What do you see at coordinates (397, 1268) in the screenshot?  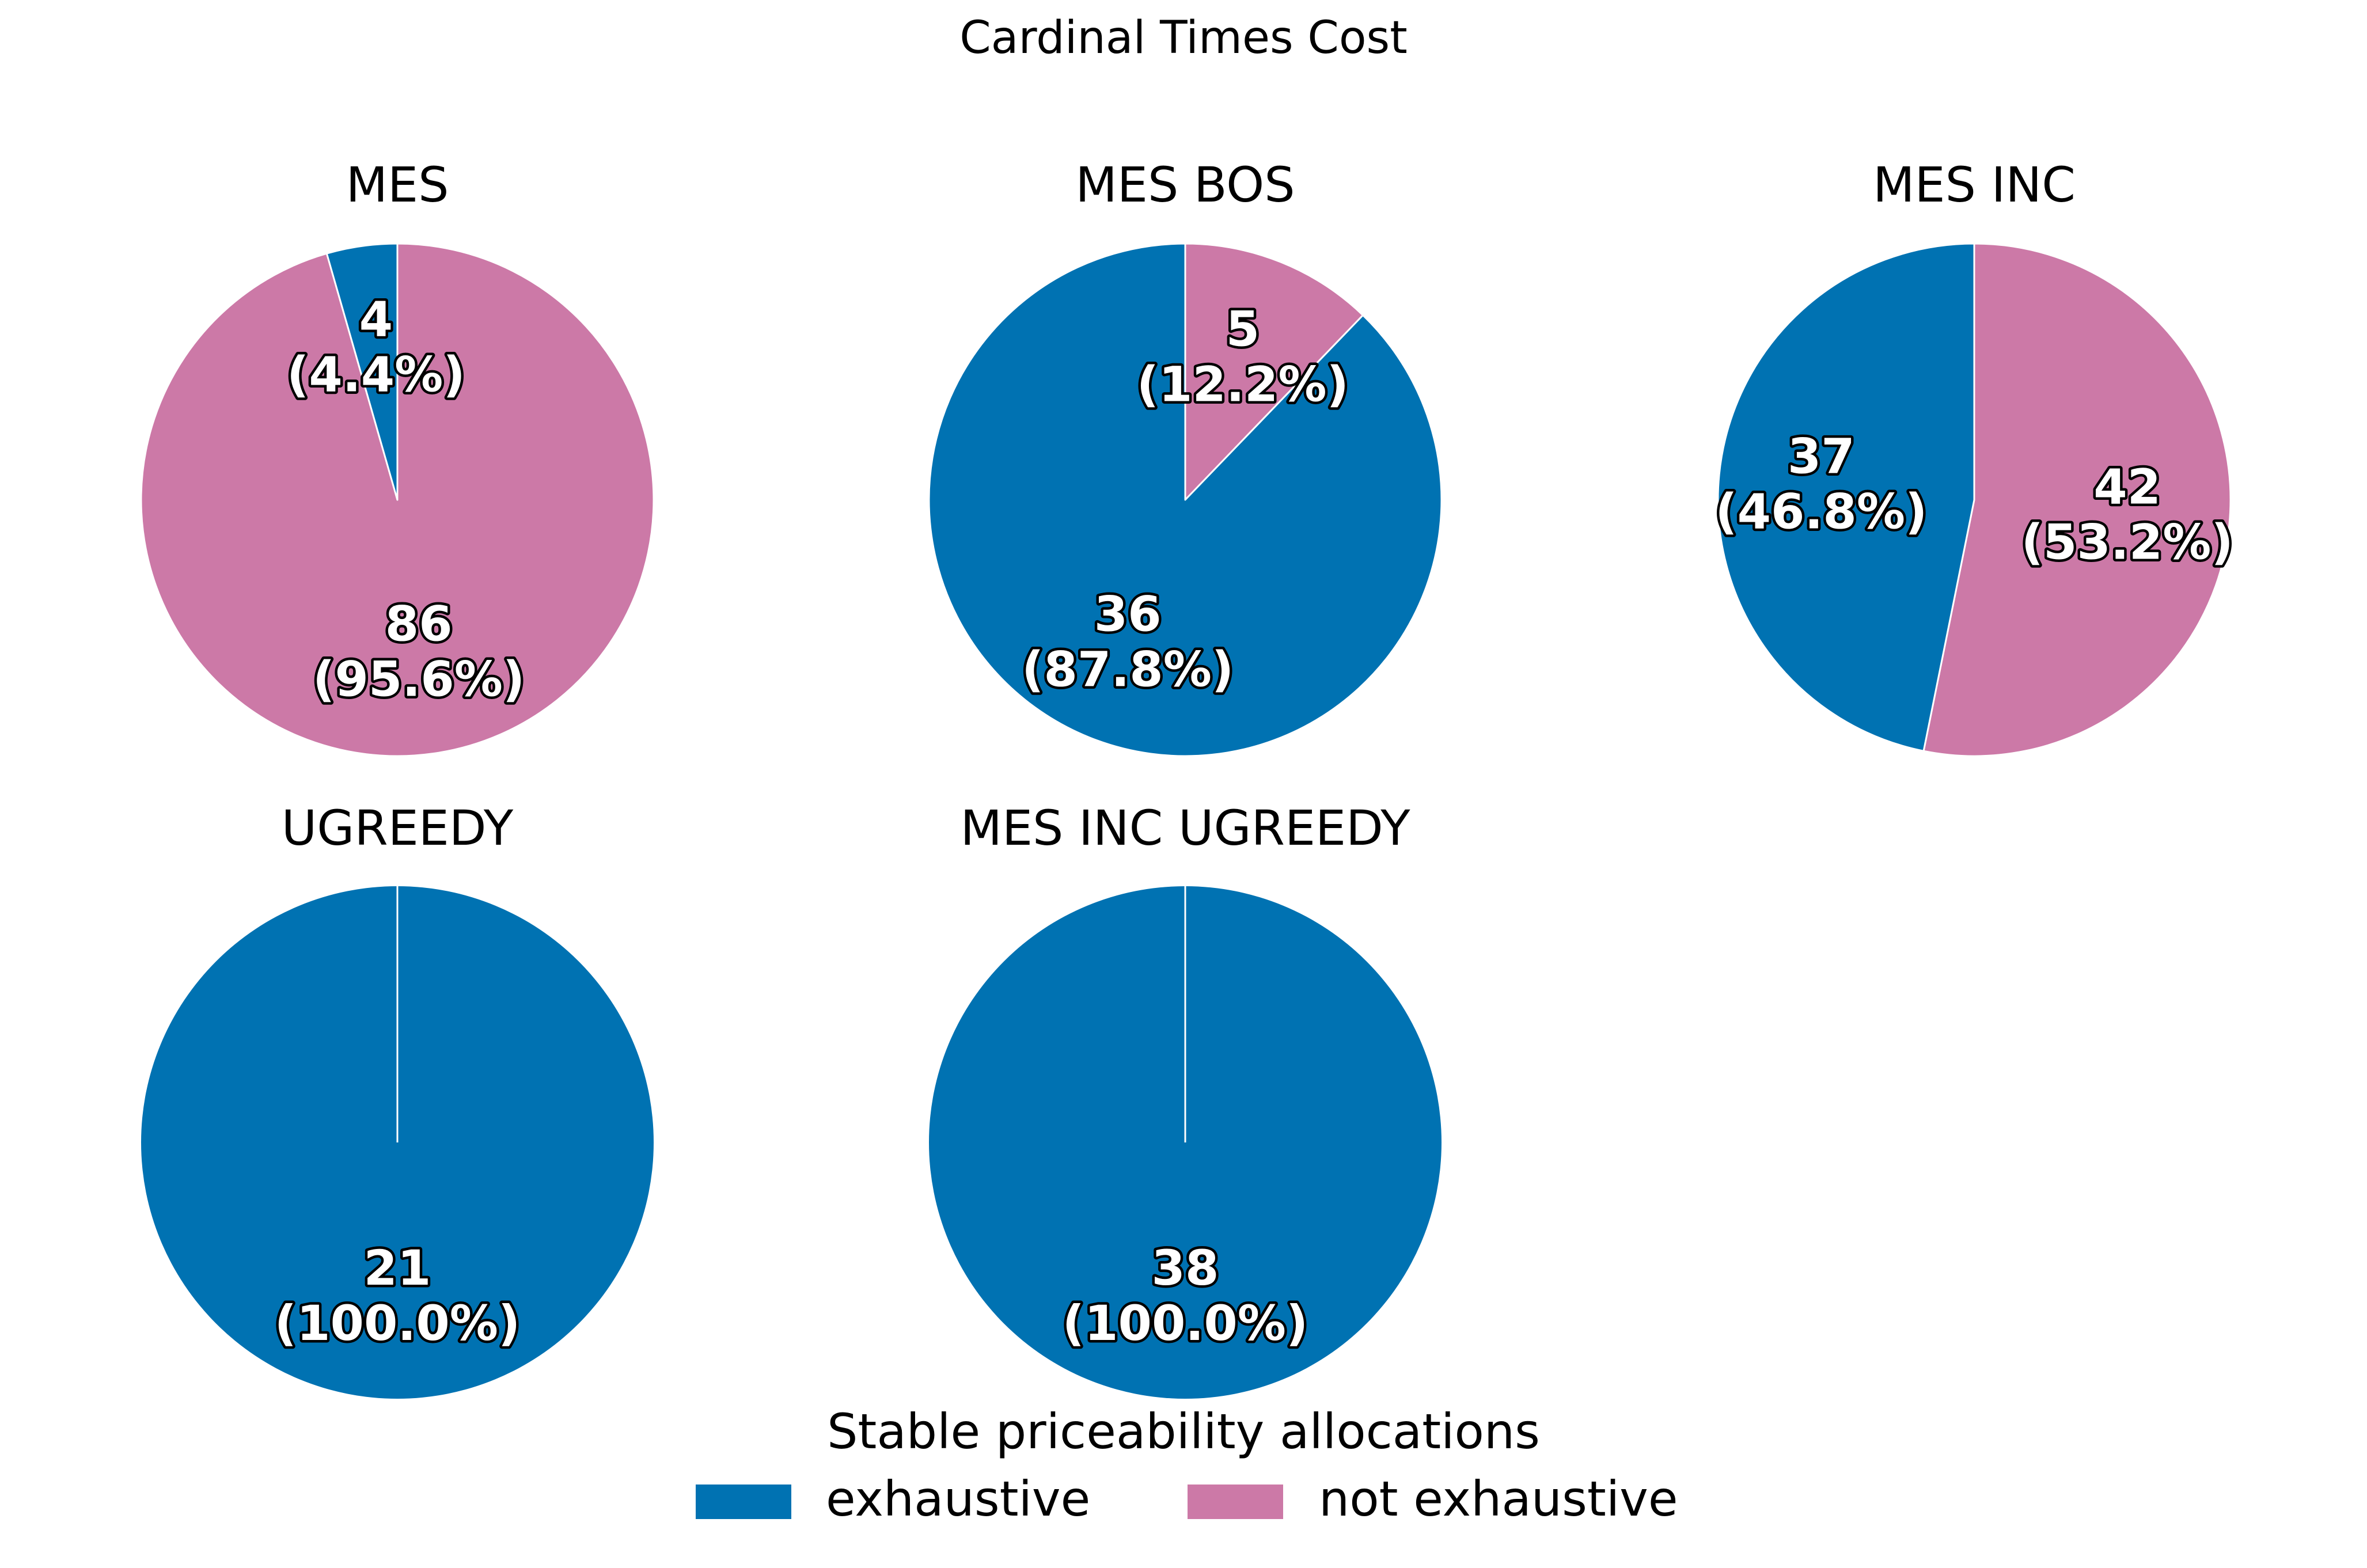 I see `slice-count-label: 21` at bounding box center [397, 1268].